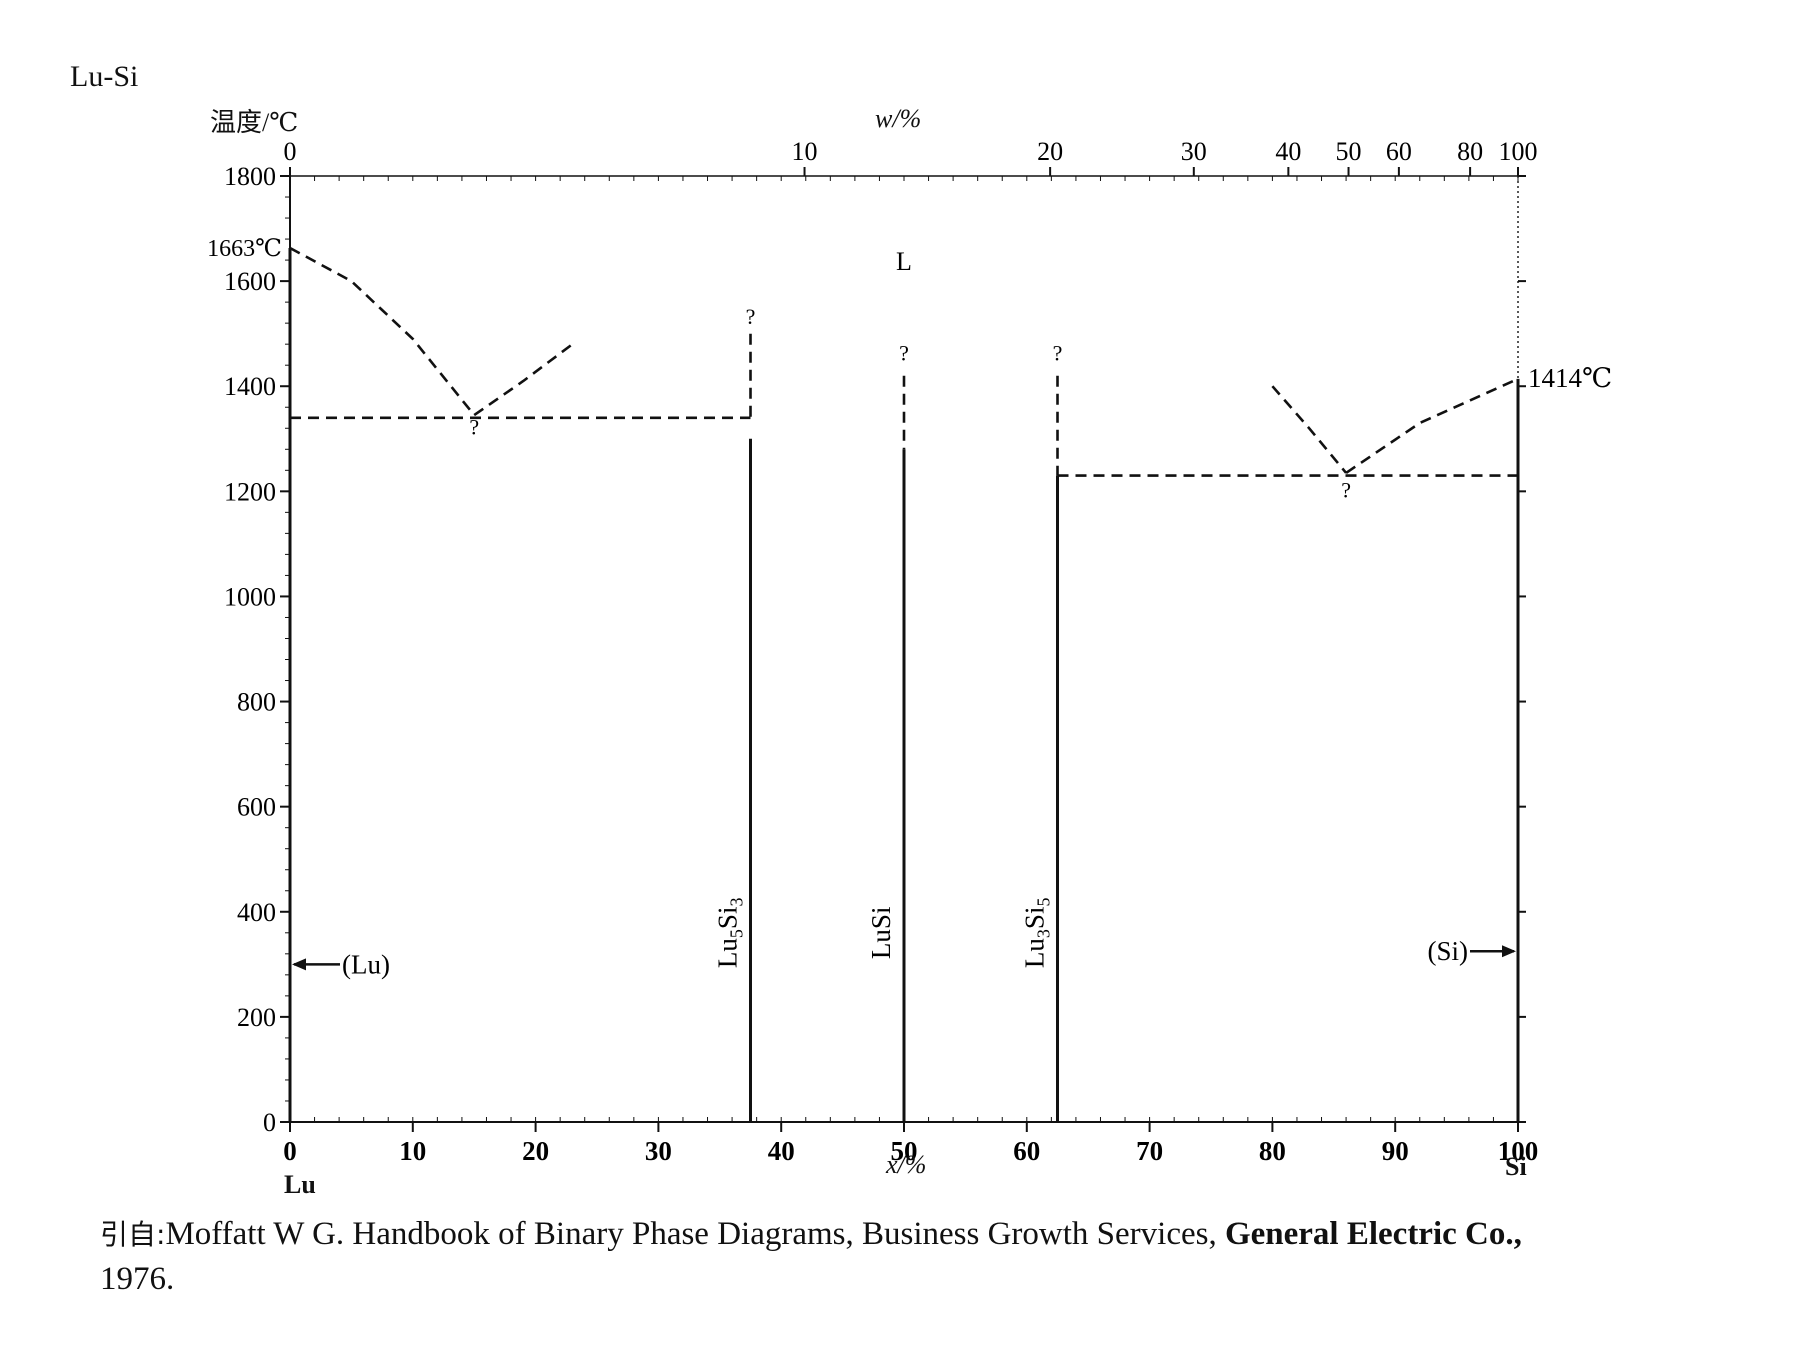 This screenshot has width=1795, height=1346. I want to click on compound-text: LuSi, so click(881, 933).